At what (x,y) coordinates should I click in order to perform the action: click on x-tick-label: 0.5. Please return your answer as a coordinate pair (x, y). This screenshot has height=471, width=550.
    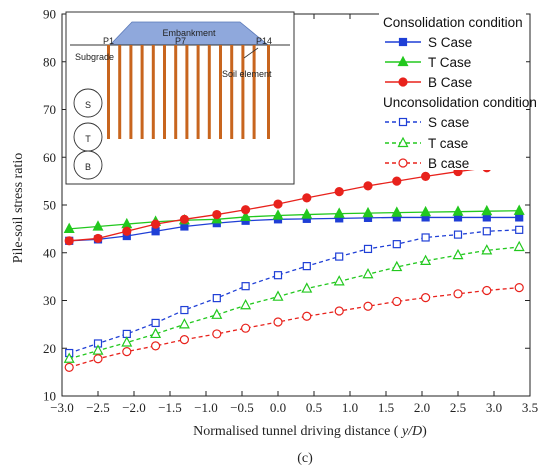
    Looking at the image, I should click on (314, 407).